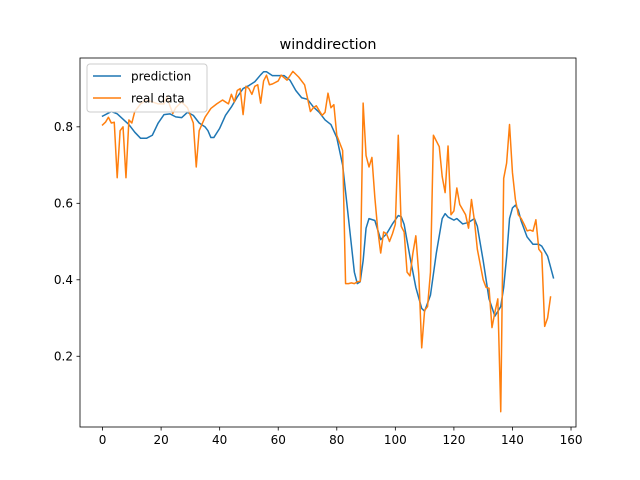 The height and width of the screenshot is (480, 640). Describe the element at coordinates (63, 204) in the screenshot. I see `y-tick-label: 0.6` at that location.